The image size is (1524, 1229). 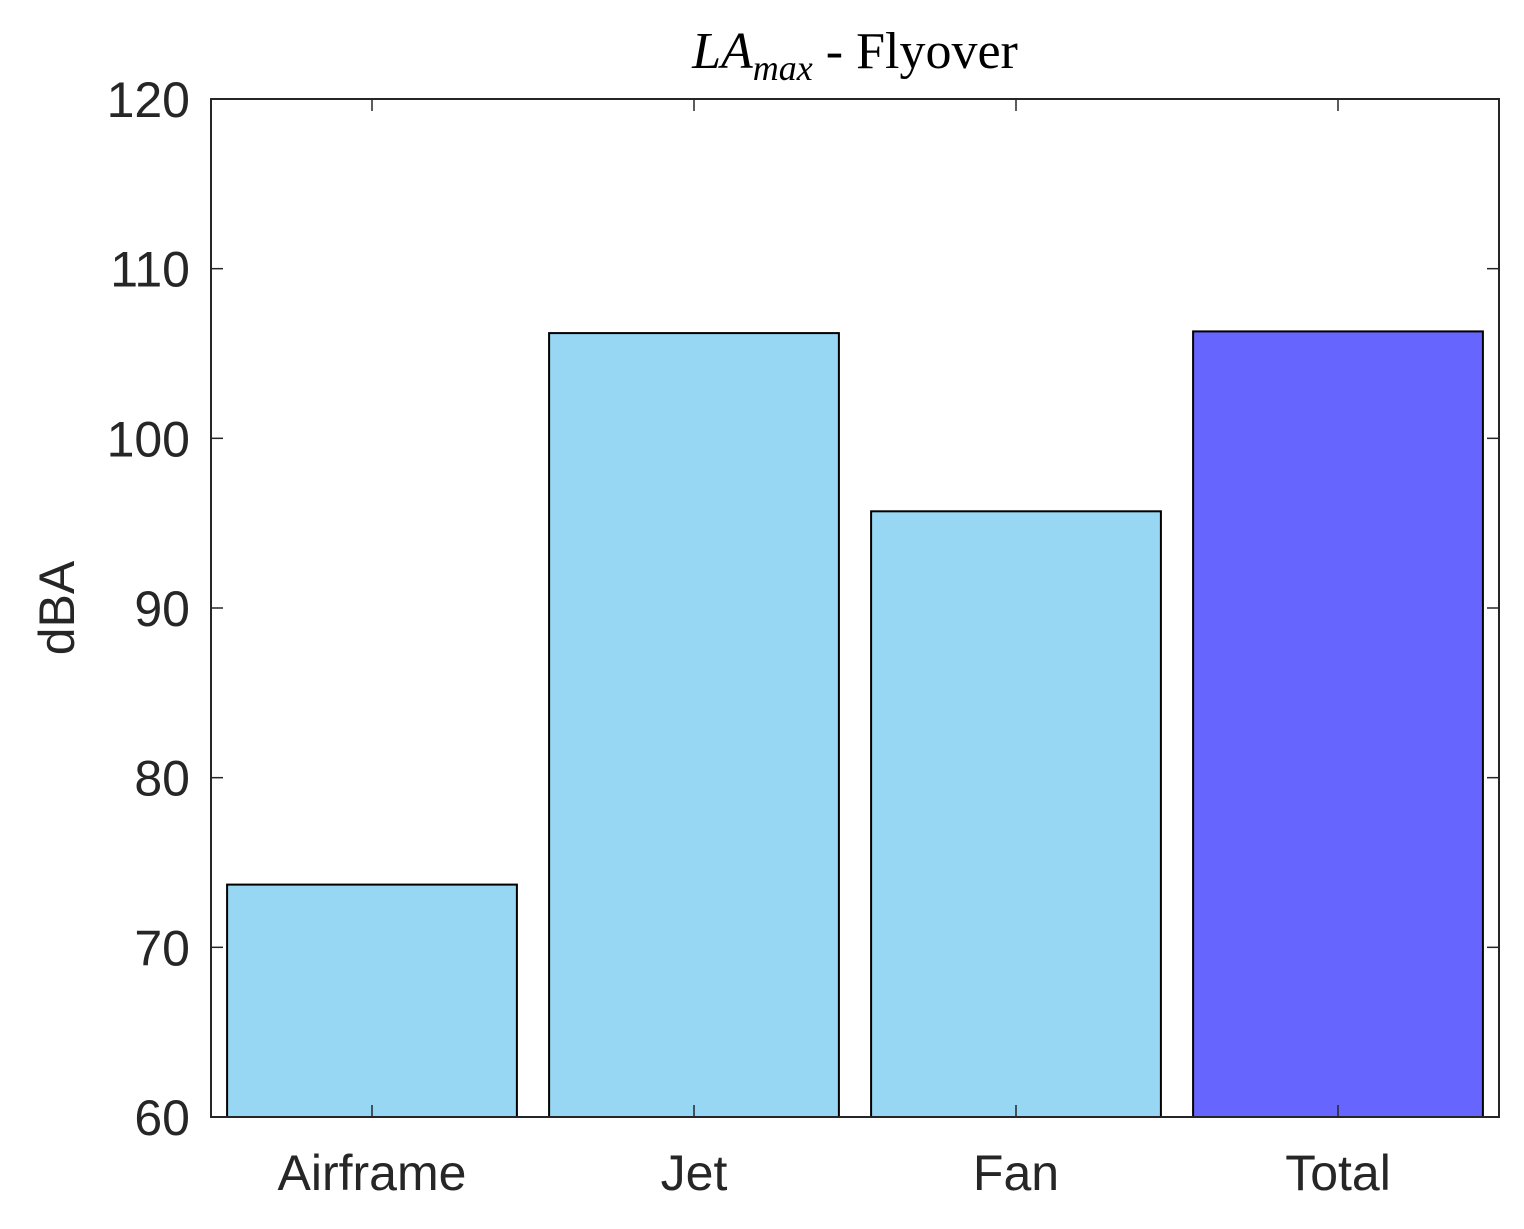 What do you see at coordinates (162, 948) in the screenshot?
I see `y-tick-label: 70` at bounding box center [162, 948].